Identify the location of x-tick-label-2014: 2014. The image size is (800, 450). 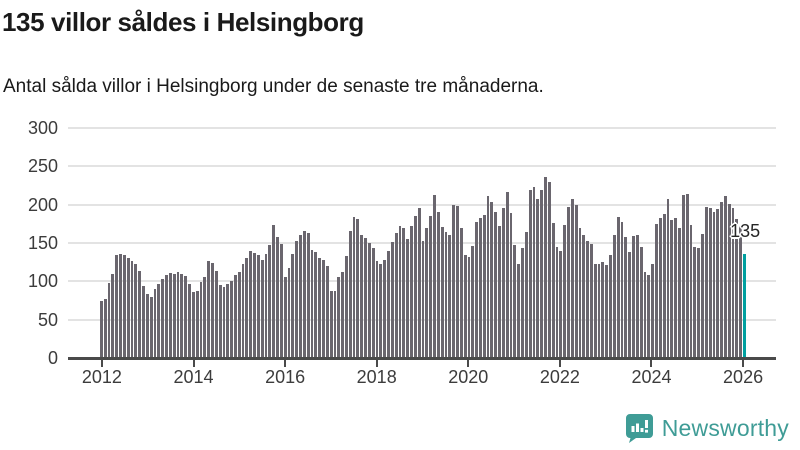
(193, 377).